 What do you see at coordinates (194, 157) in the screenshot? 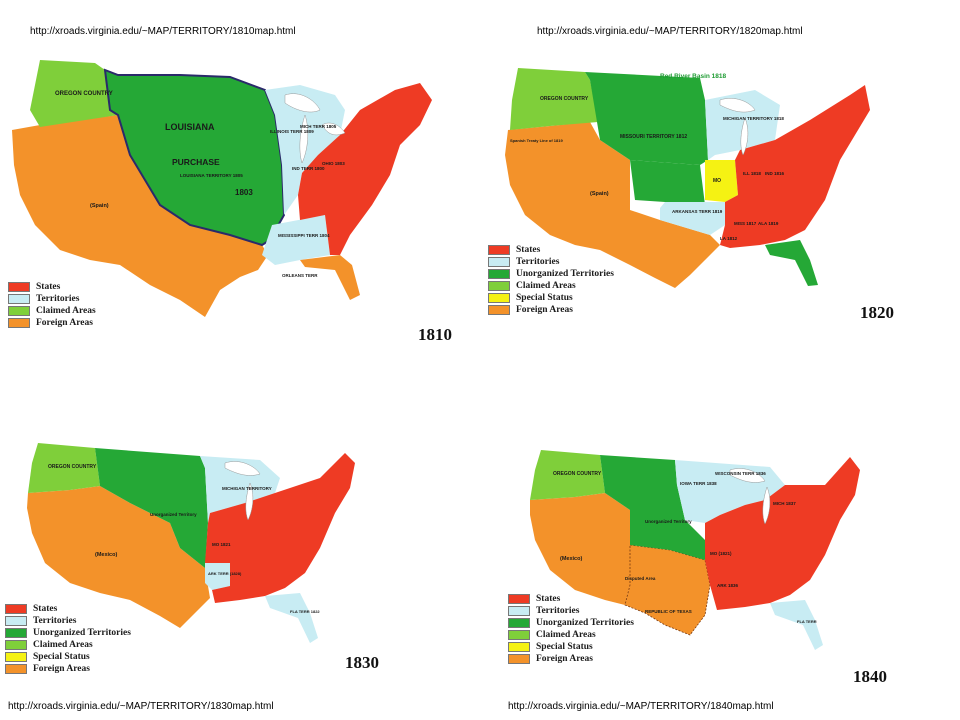
I see `region-louisiana` at bounding box center [194, 157].